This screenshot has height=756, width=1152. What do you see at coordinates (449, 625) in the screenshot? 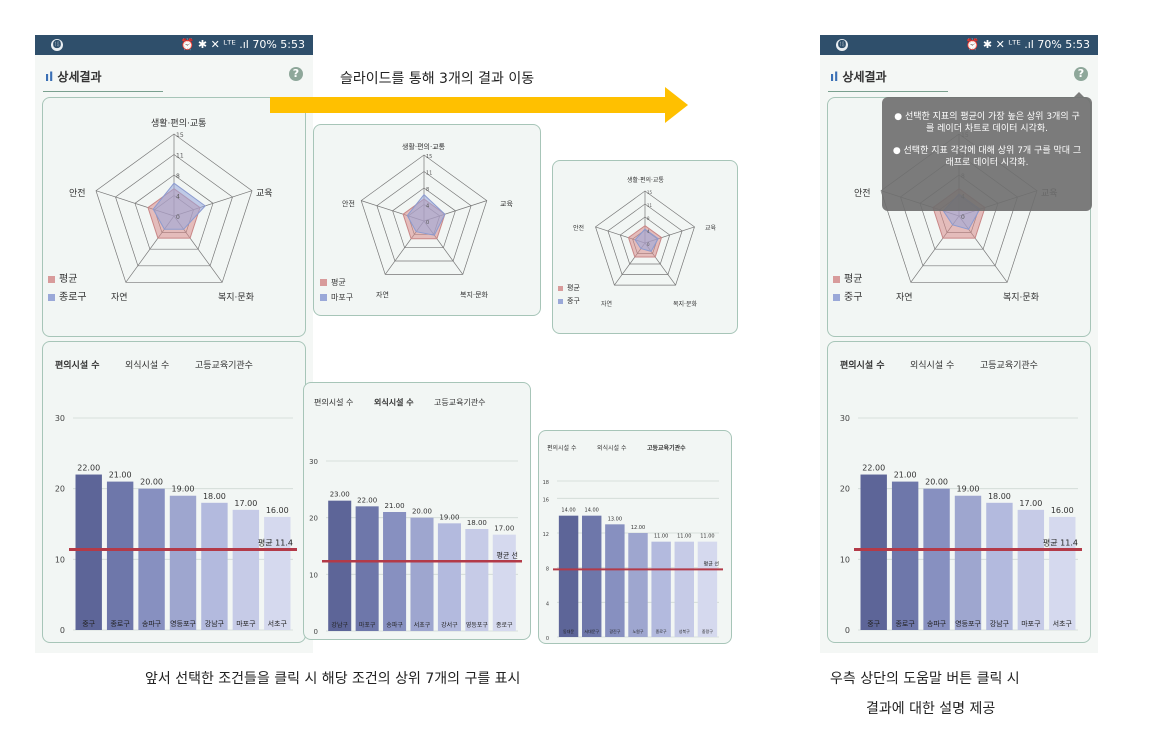
I see `bar-category-label: 강서구` at bounding box center [449, 625].